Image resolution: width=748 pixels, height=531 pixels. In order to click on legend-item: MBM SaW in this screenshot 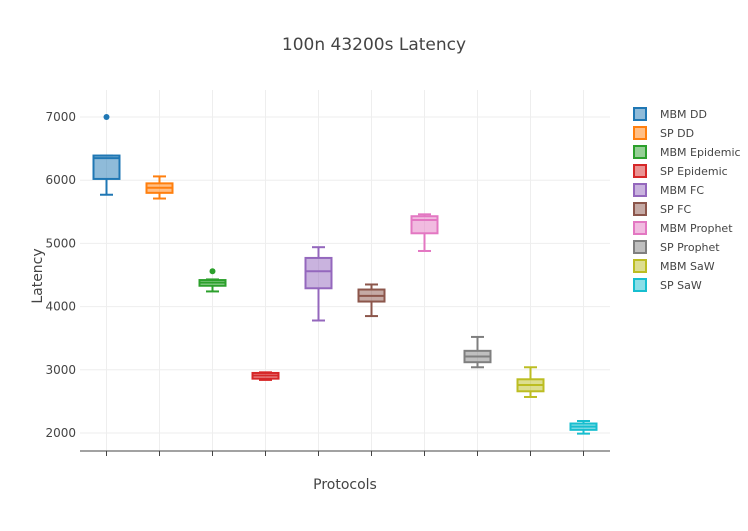, I will do `click(674, 266)`.